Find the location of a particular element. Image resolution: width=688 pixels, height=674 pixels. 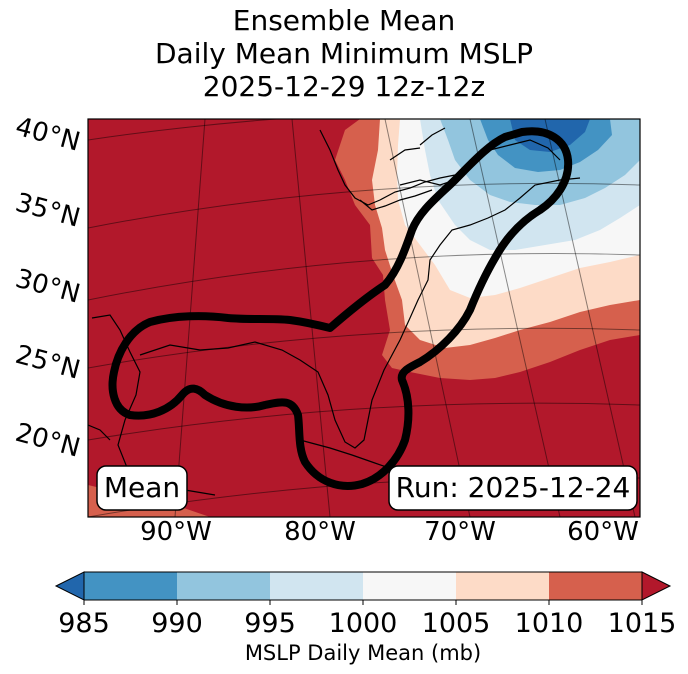

lon-label-70w: 70°W is located at coordinates (460, 532).